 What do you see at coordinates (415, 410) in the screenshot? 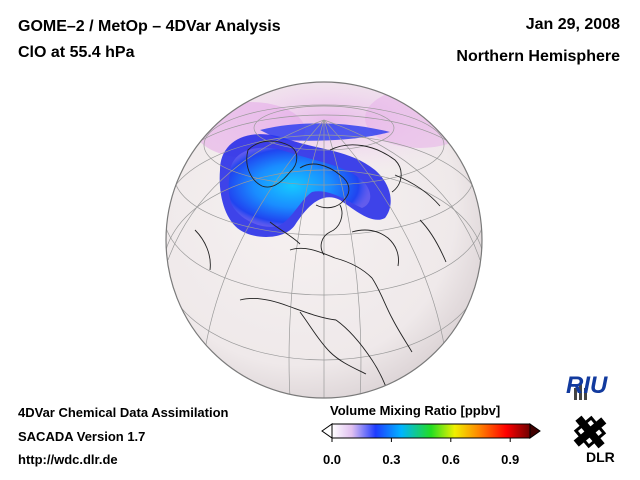
I see `colorbar-title: Volume Mixing Ratio [ppbv]` at bounding box center [415, 410].